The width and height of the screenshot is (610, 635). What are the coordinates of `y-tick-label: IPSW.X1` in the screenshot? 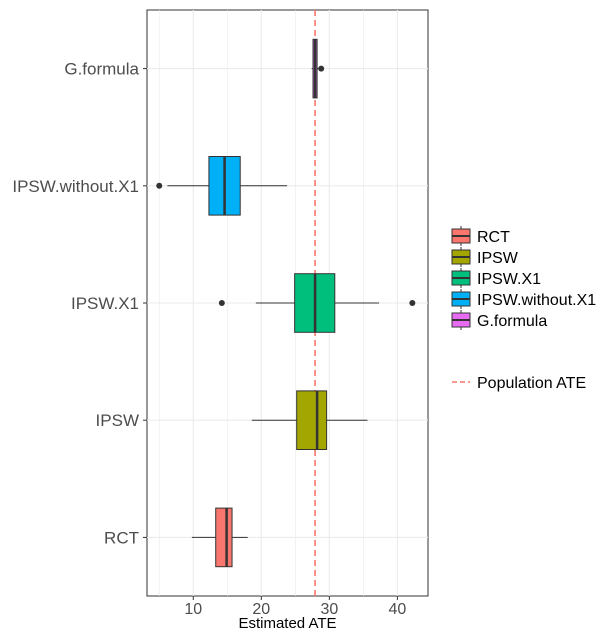 It's located at (105, 303).